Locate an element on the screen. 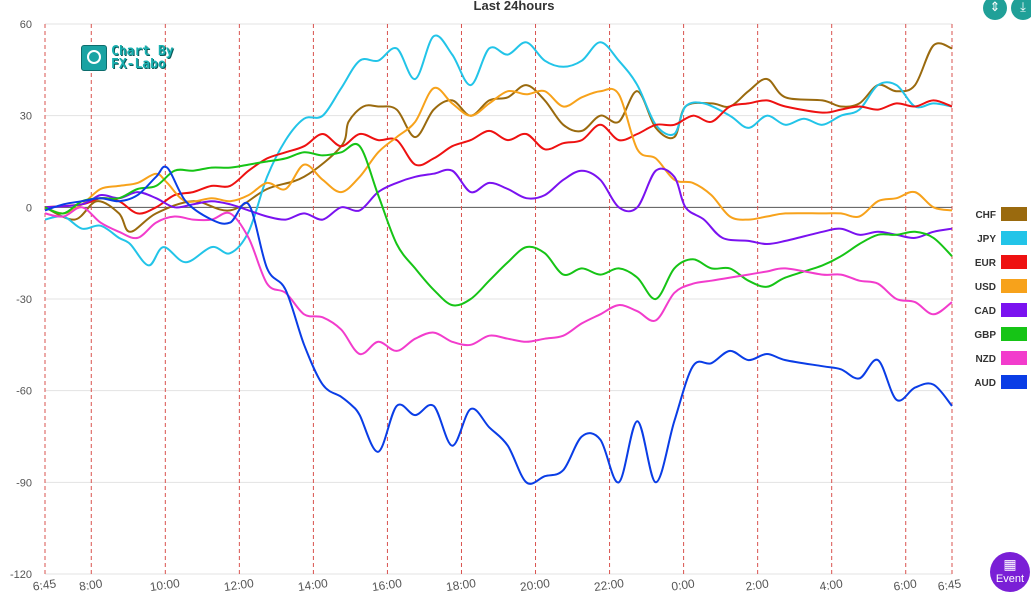  legend-label: USD is located at coordinates (985, 287).